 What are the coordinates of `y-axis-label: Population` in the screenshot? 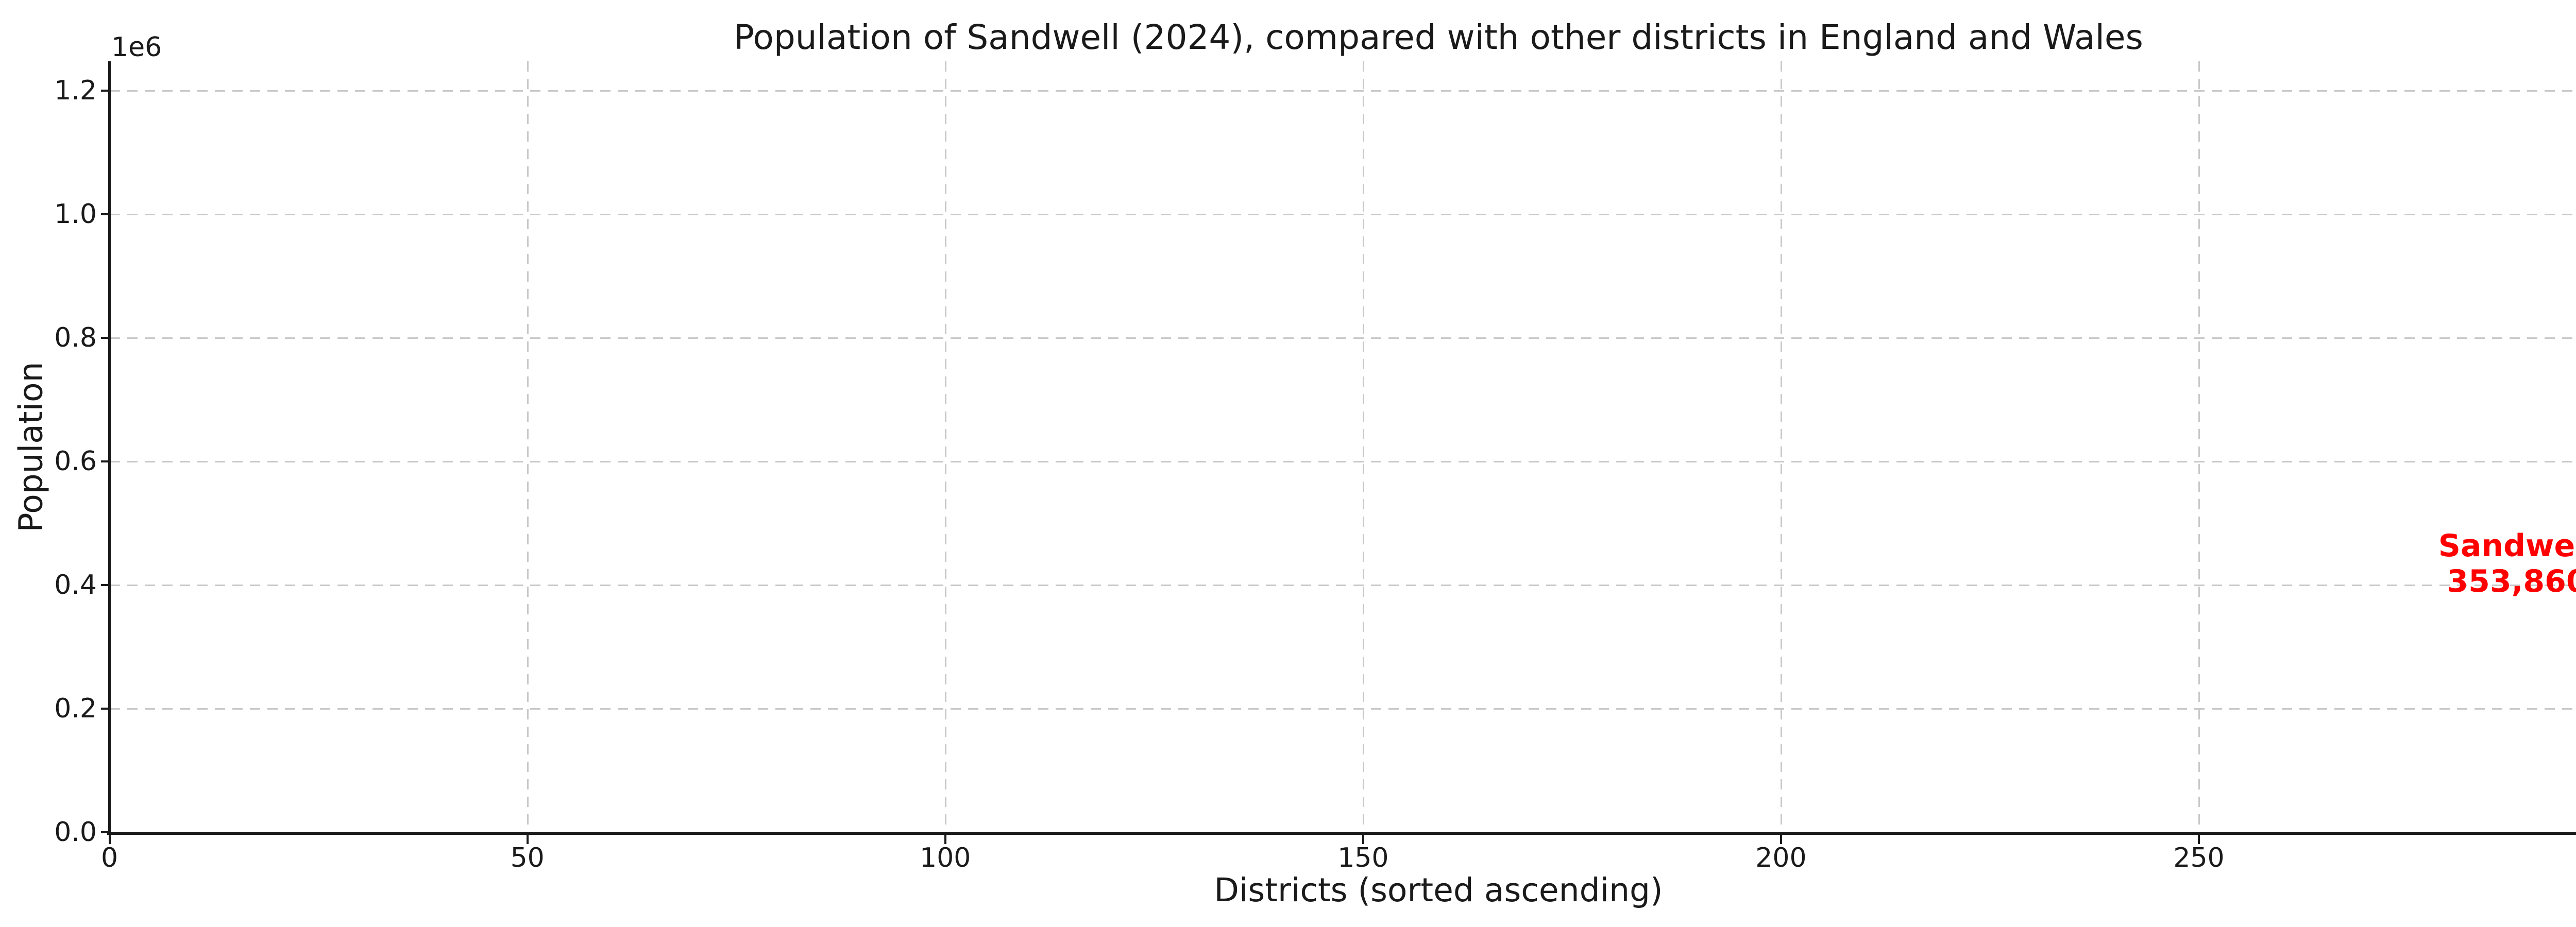 It's located at (31, 447).